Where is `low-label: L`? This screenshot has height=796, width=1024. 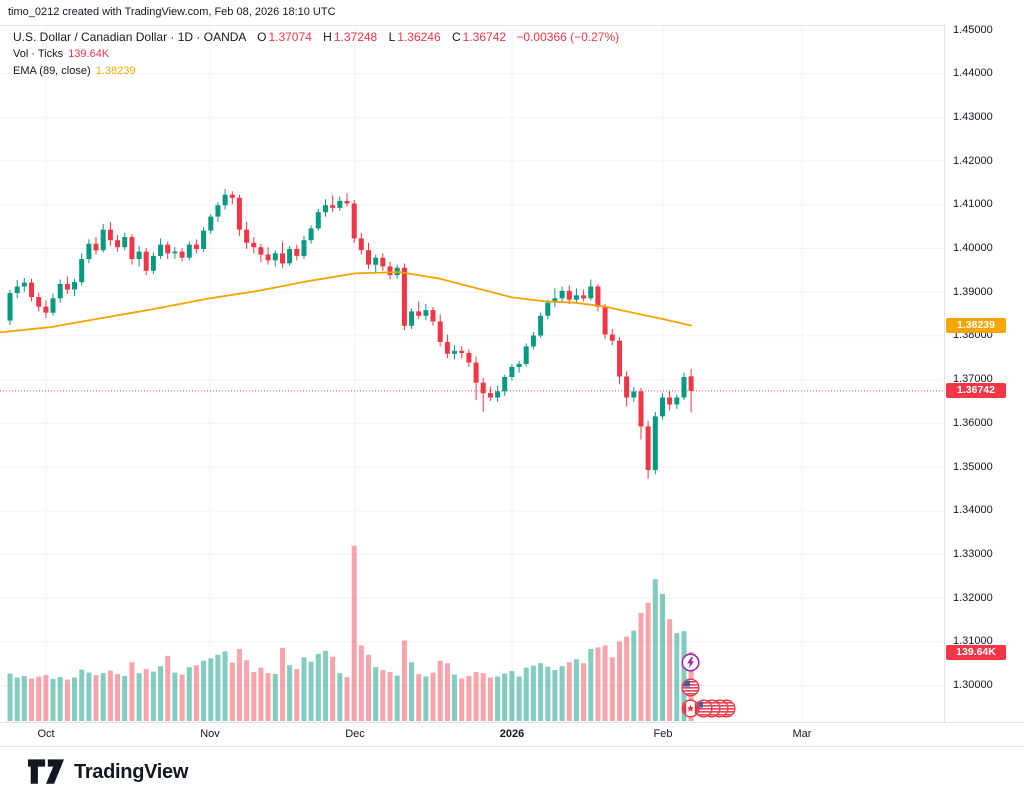
low-label: L is located at coordinates (392, 37).